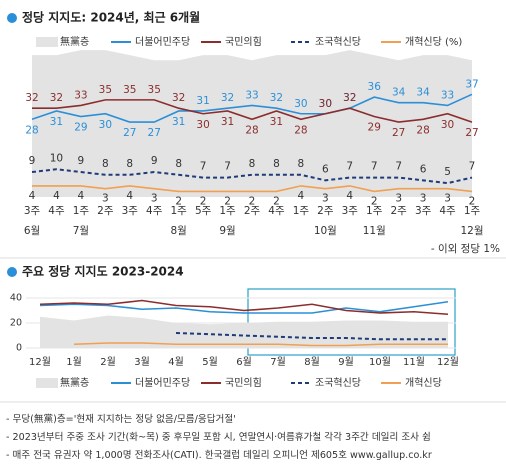 The image size is (506, 476). What do you see at coordinates (244, 362) in the screenshot?
I see `x-tick-label: 6월` at bounding box center [244, 362].